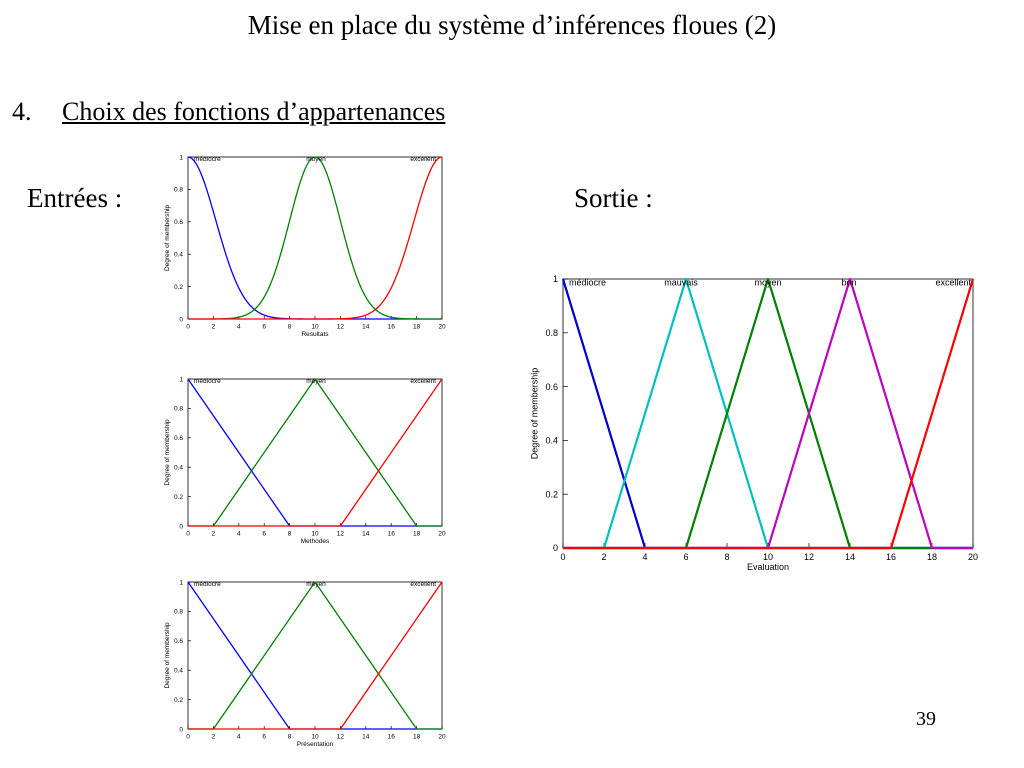 This screenshot has height=768, width=1024. Describe the element at coordinates (768, 567) in the screenshot. I see `x-axis-label: Evaluation` at that location.